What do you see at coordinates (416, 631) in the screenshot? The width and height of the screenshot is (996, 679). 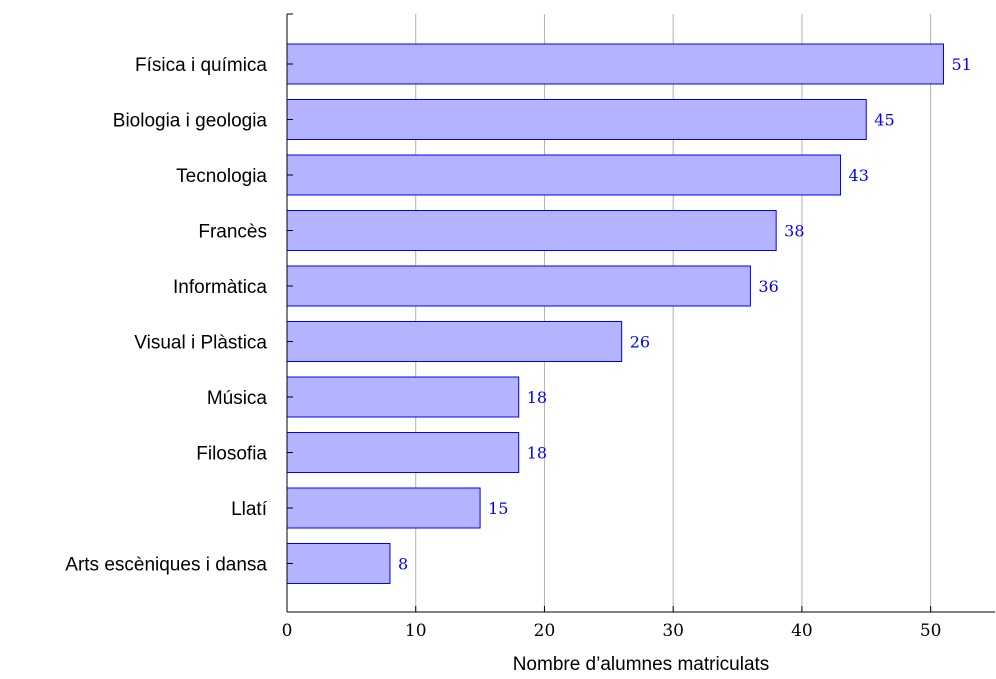 I see `x-tick-label: 10` at bounding box center [416, 631].